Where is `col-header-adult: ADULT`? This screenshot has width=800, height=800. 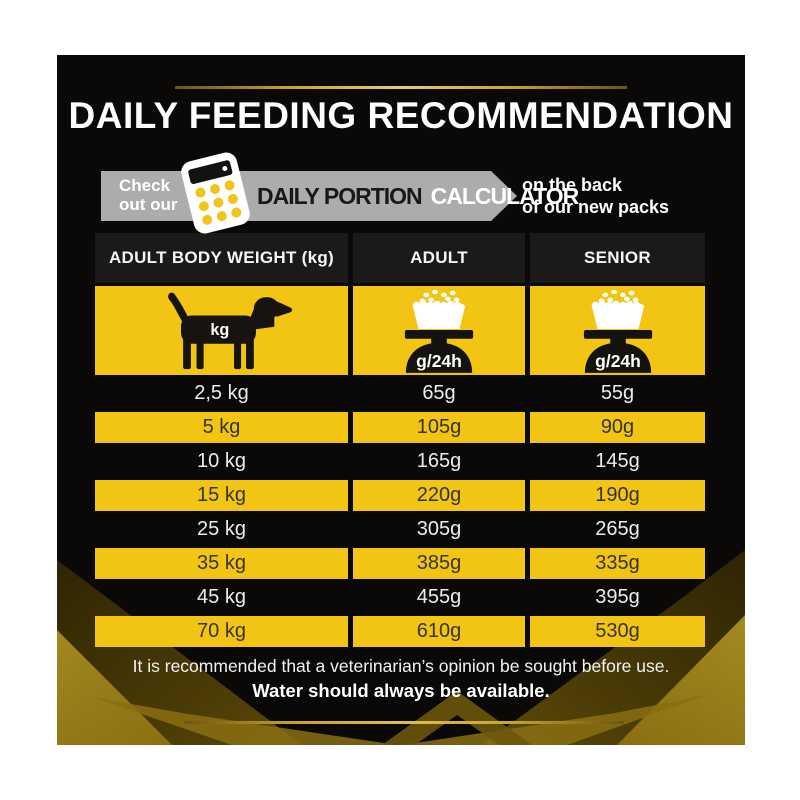
col-header-adult: ADULT is located at coordinates (439, 258).